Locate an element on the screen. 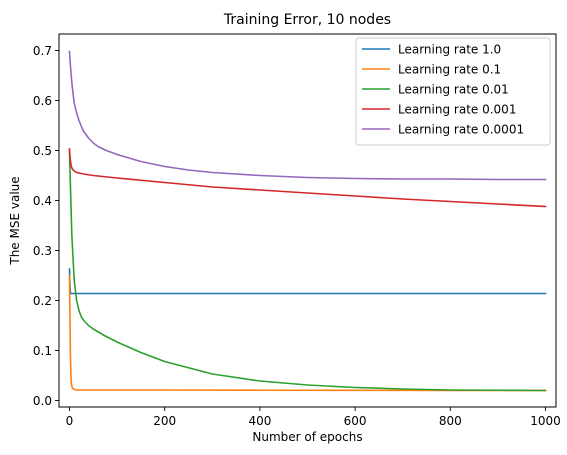 The height and width of the screenshot is (455, 567). legend-label-1: Learning rate 1.0 is located at coordinates (449, 49).